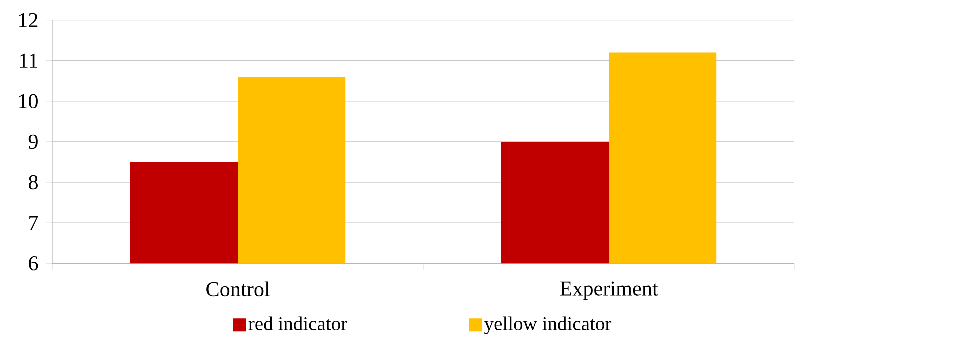 The image size is (980, 344). I want to click on y-tick-label: 8, so click(33, 182).